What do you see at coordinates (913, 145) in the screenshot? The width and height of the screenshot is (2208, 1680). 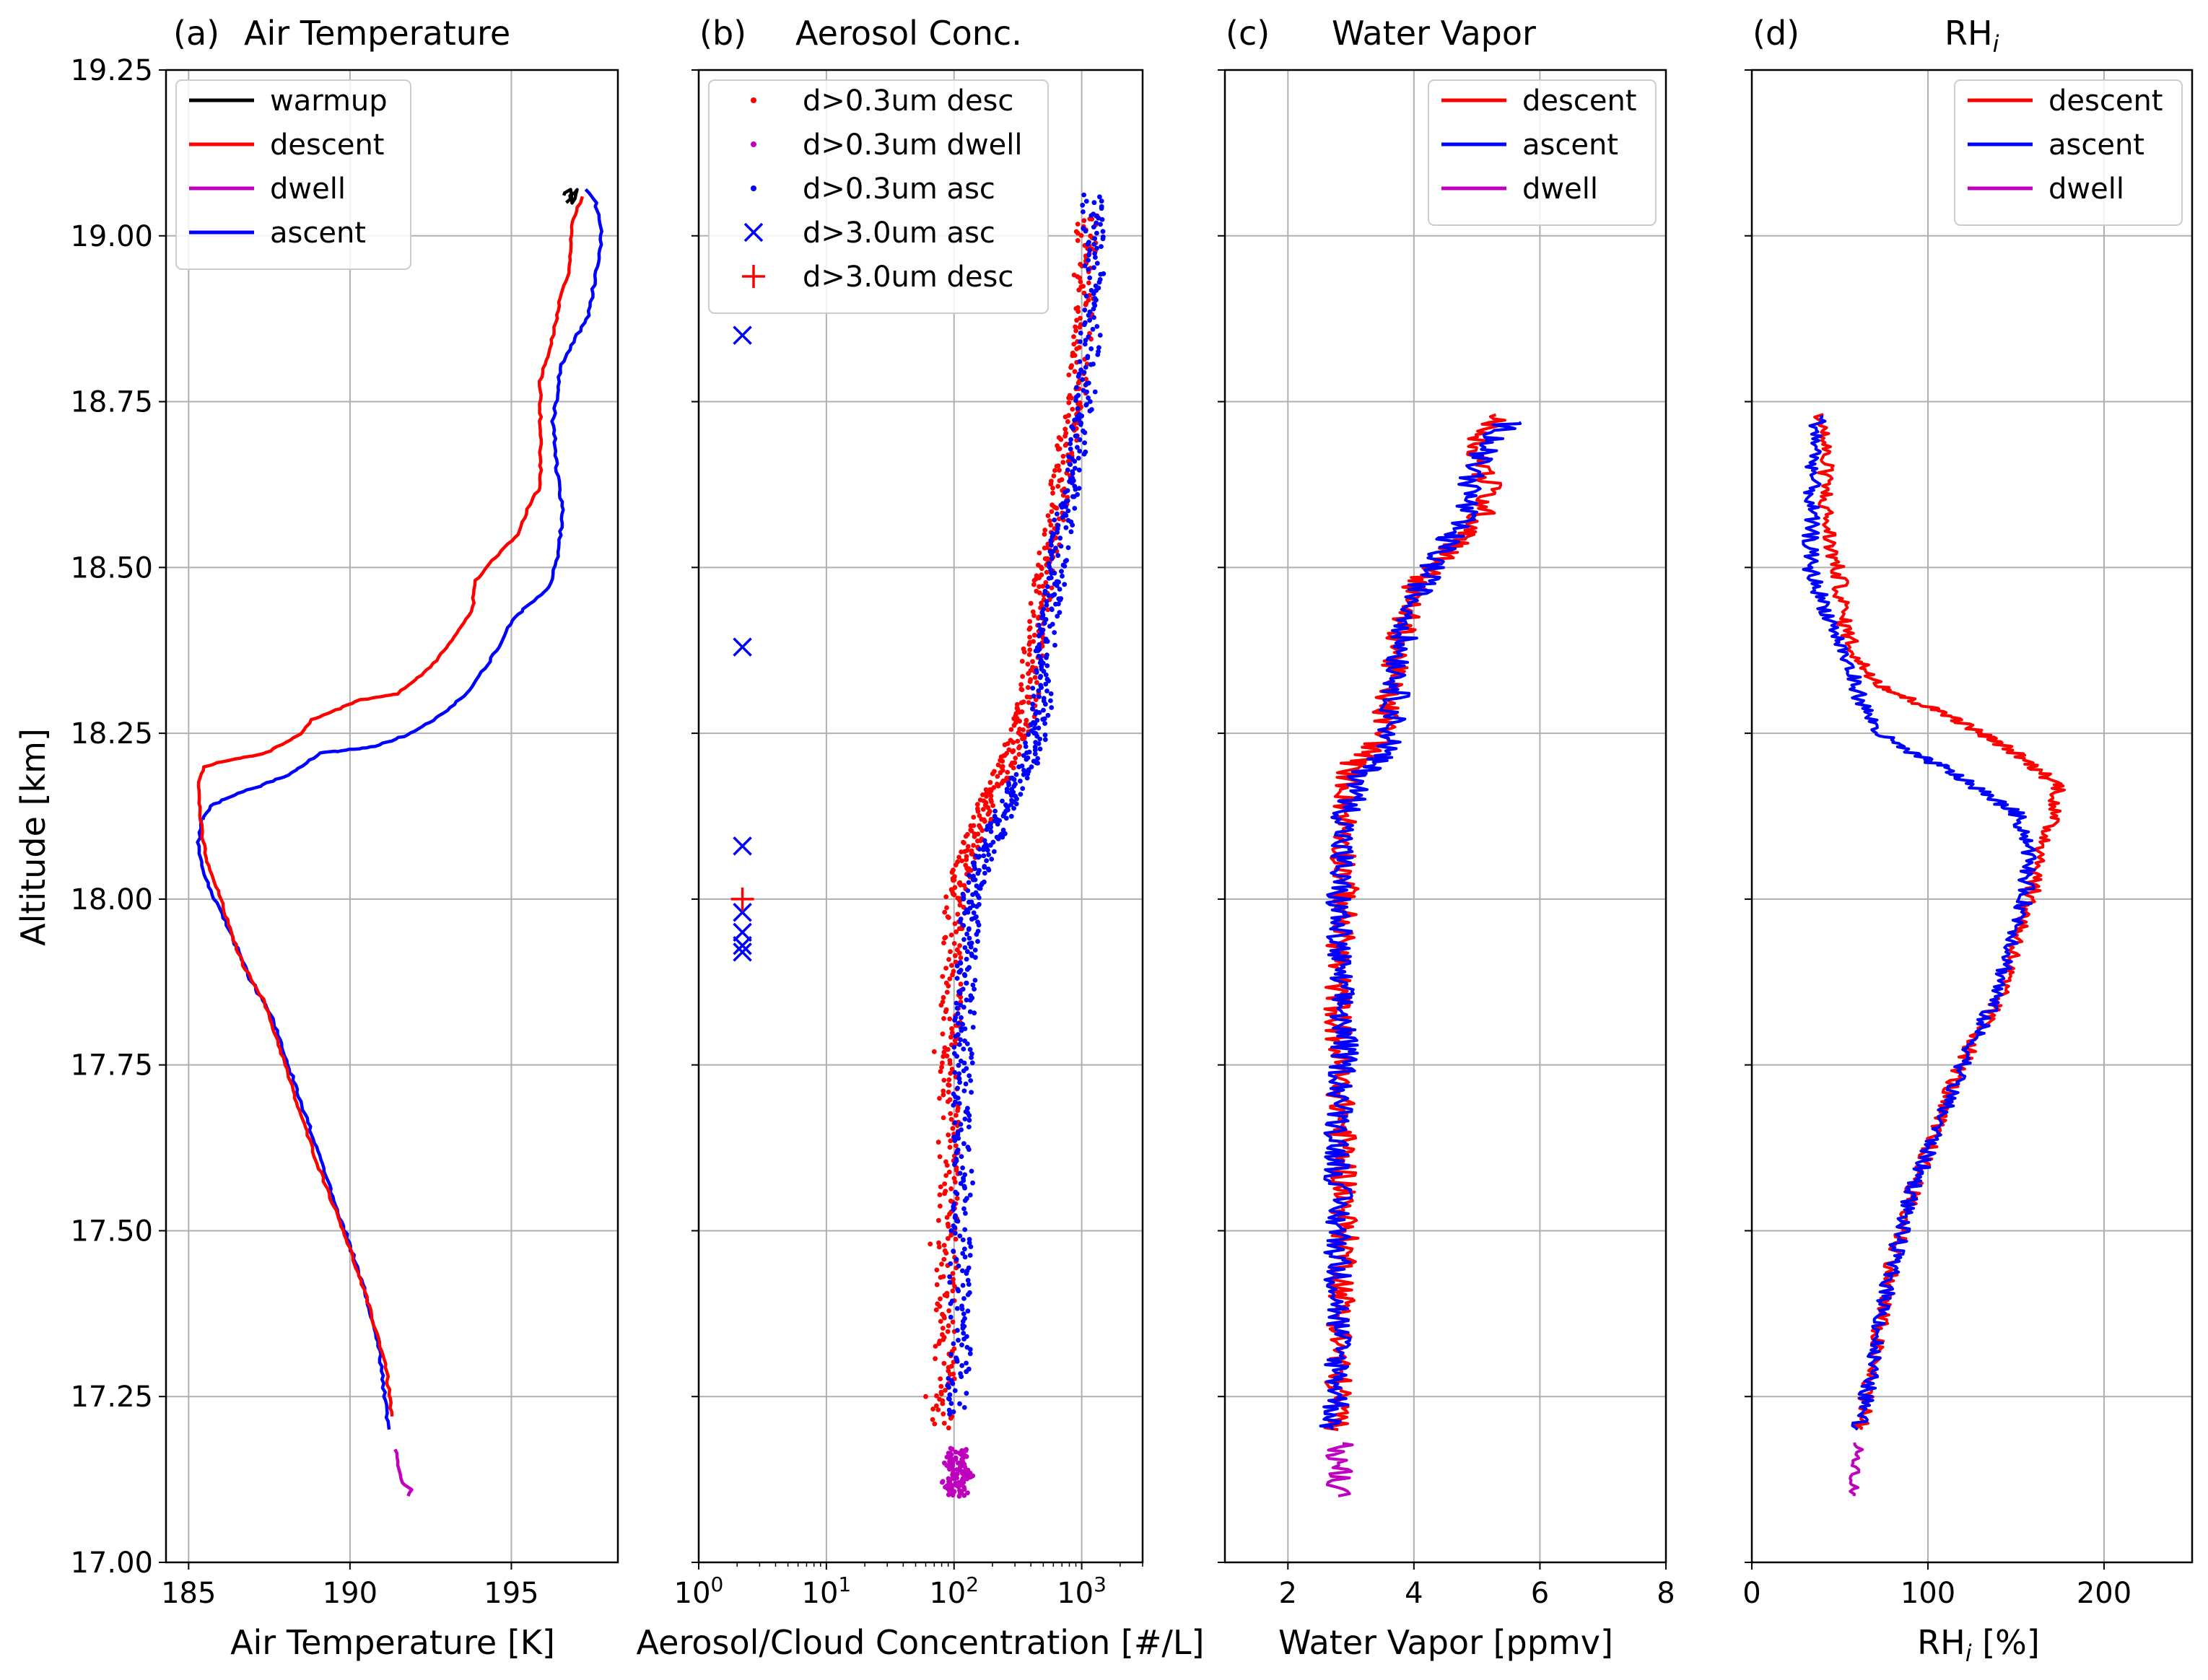 I see `legend-label: d>0.3um dwell` at bounding box center [913, 145].